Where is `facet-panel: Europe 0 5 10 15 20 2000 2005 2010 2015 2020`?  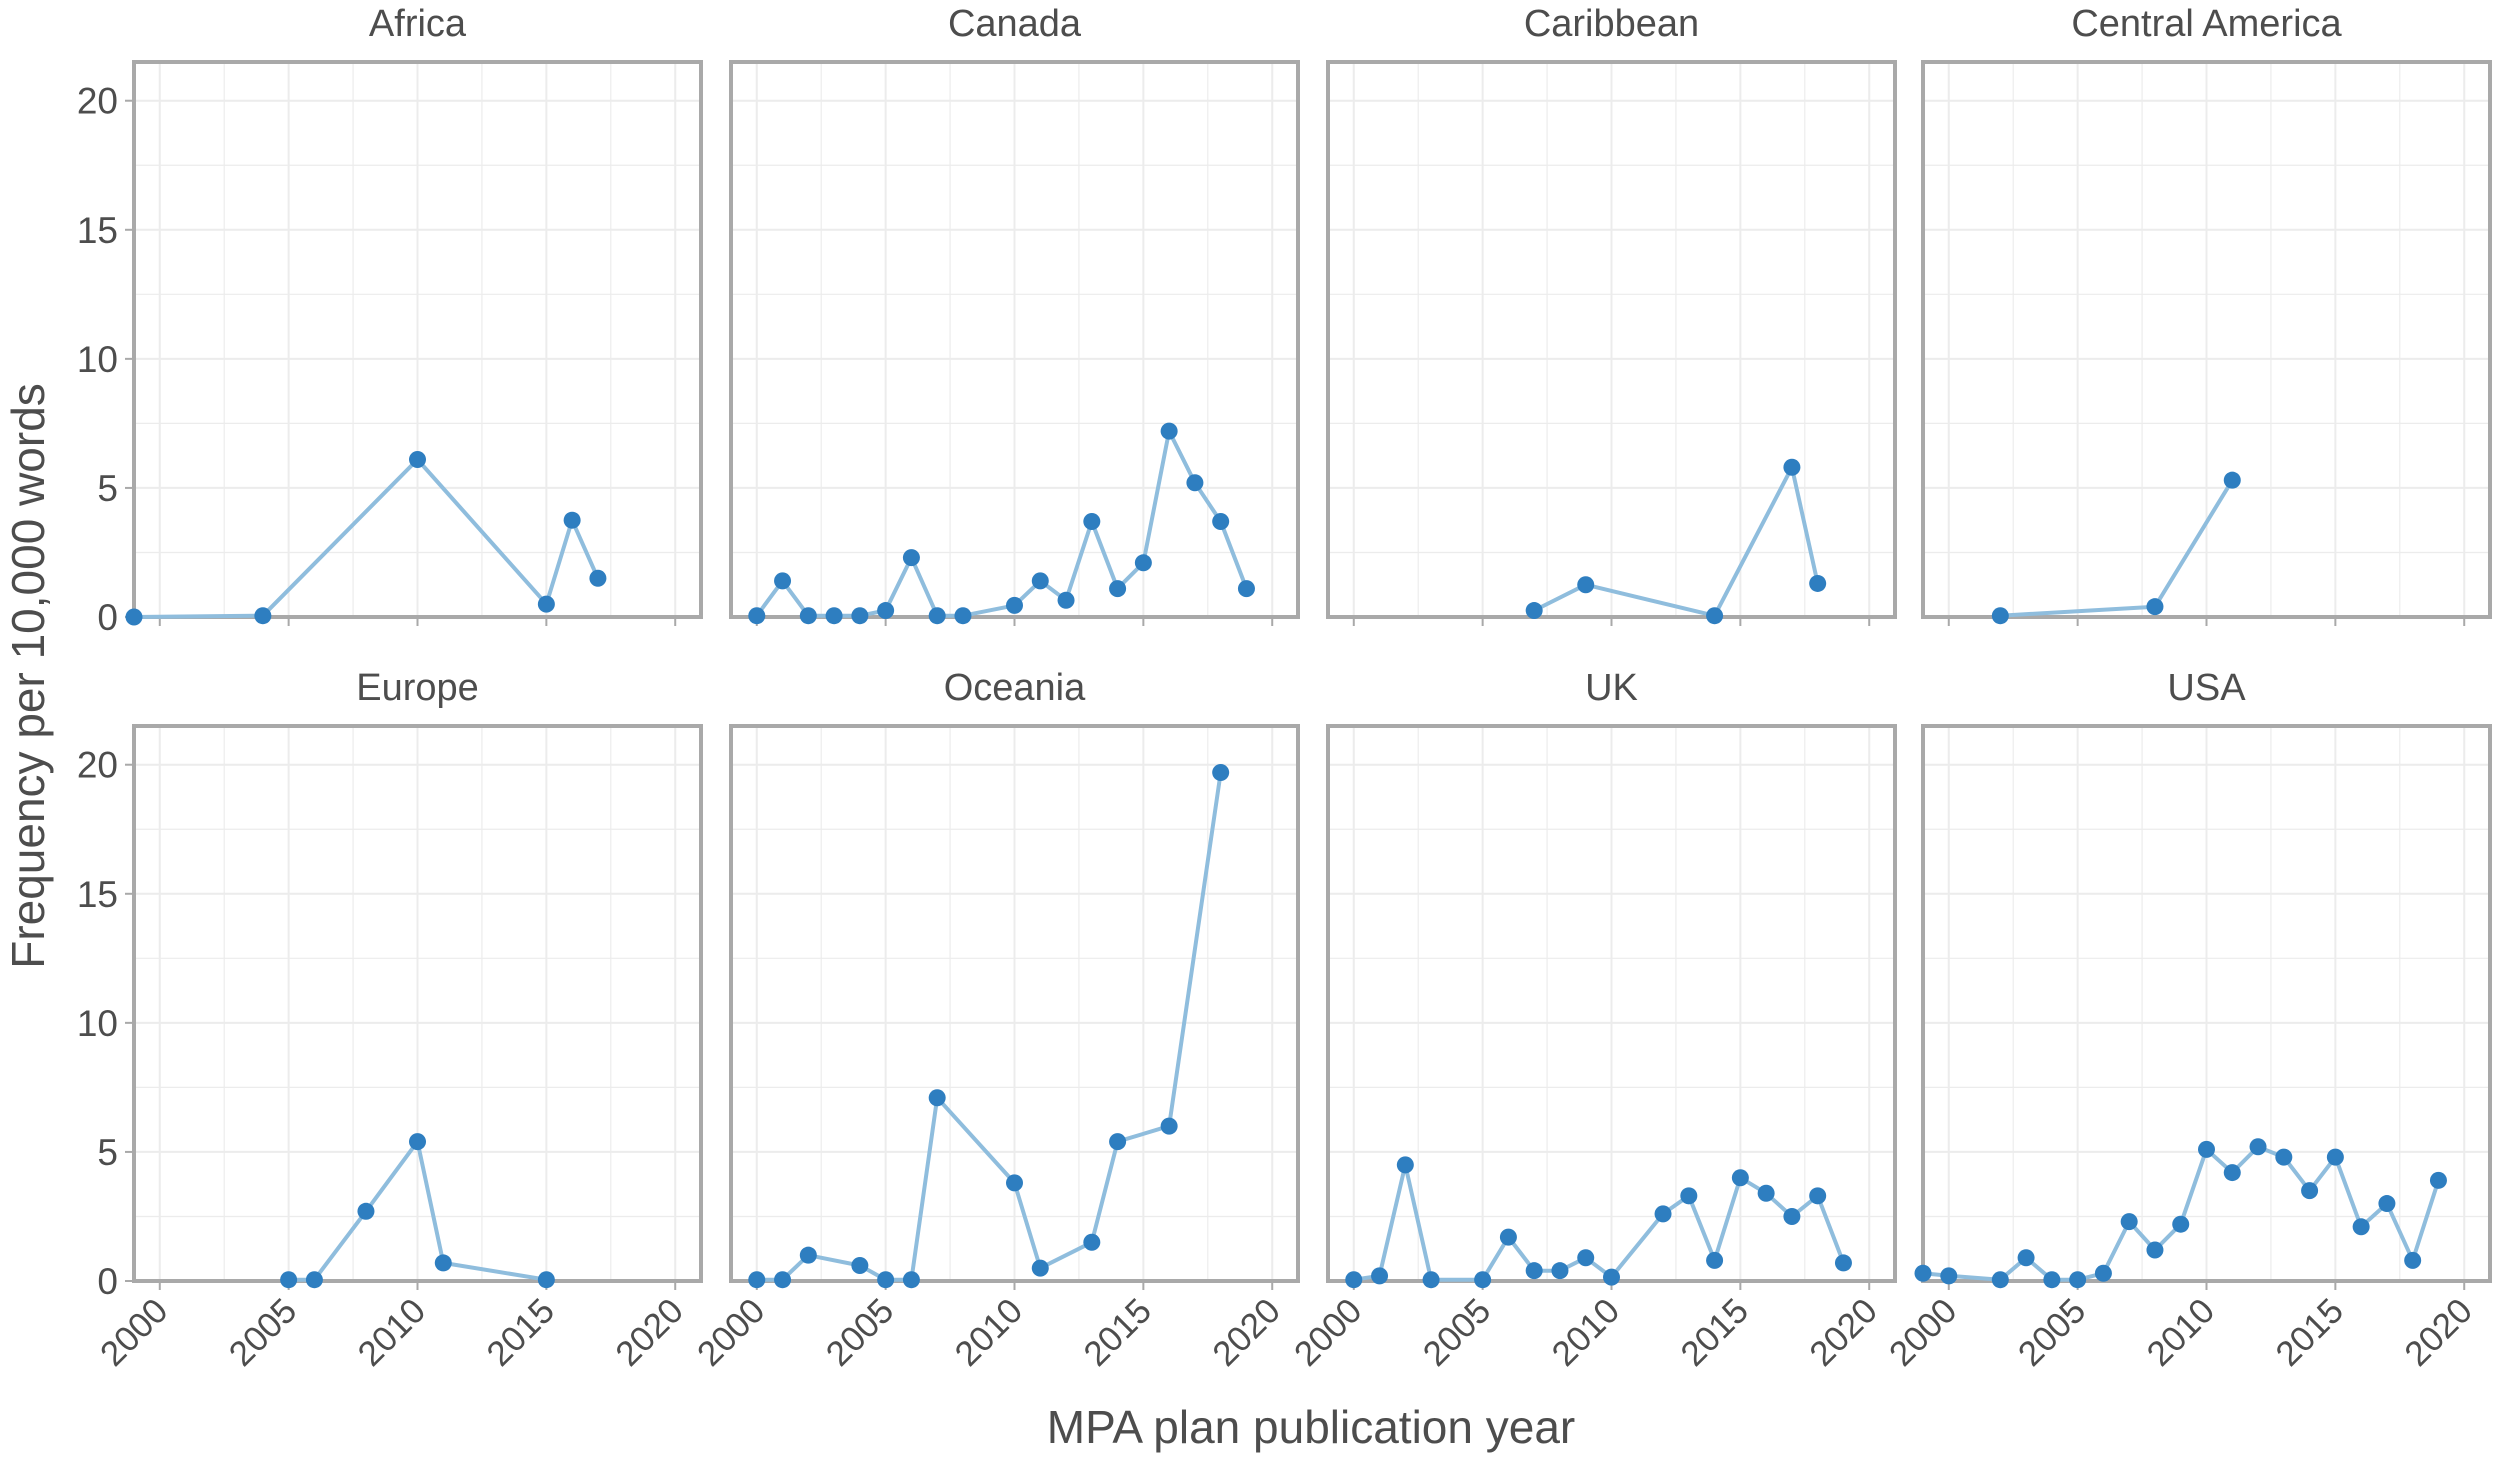
facet-panel: Europe 0 5 10 15 20 2000 2005 2010 2015 2020 is located at coordinates (390, 1020).